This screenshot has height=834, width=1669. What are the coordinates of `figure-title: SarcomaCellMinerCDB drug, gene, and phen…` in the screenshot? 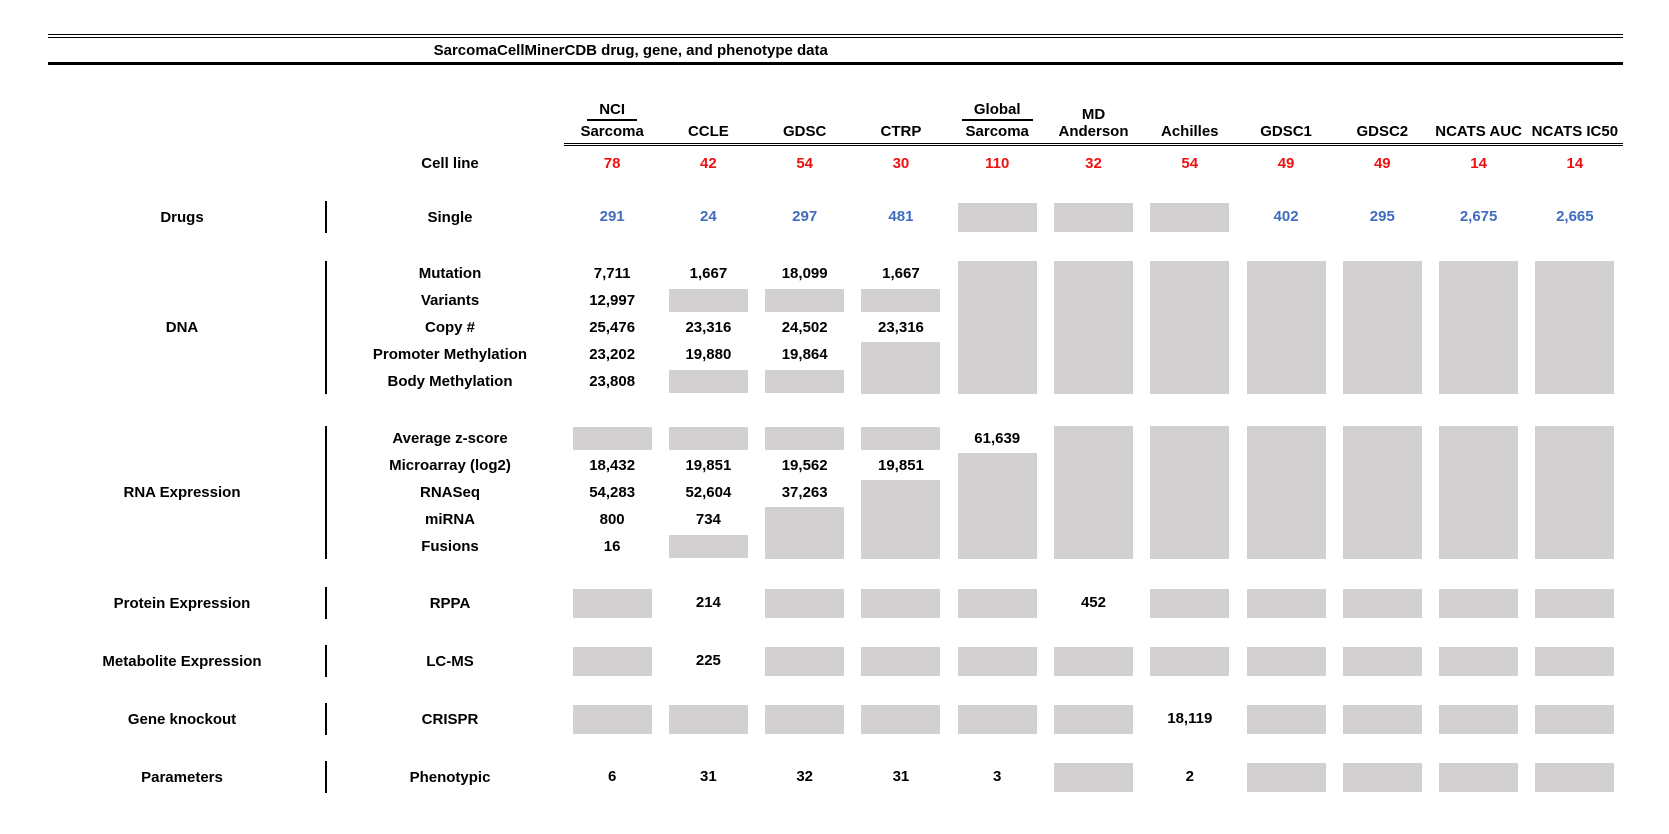 It's located at (630, 50).